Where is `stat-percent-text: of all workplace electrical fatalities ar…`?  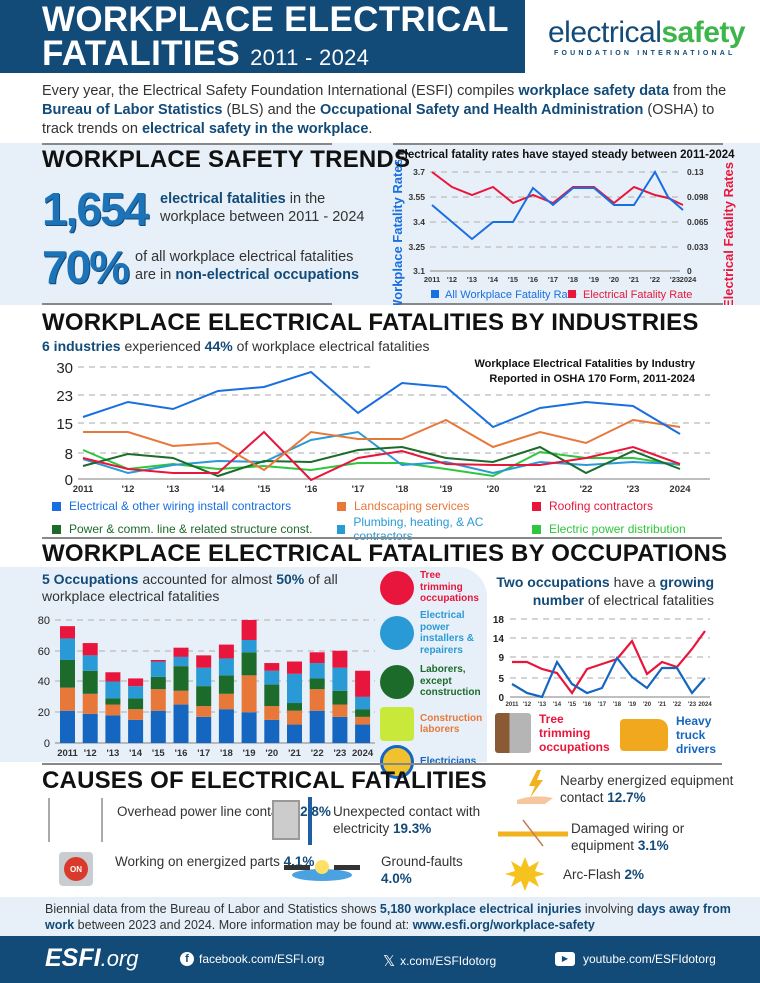
stat-percent-text: of all workplace electrical fatalities ar… is located at coordinates (247, 266).